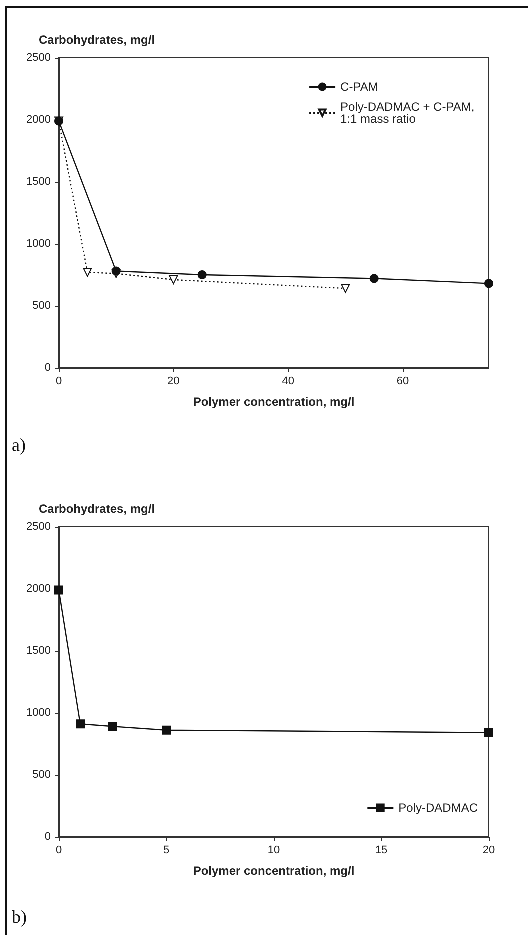 Image resolution: width=528 pixels, height=935 pixels. What do you see at coordinates (359, 87) in the screenshot?
I see `legend-label: C-PAM` at bounding box center [359, 87].